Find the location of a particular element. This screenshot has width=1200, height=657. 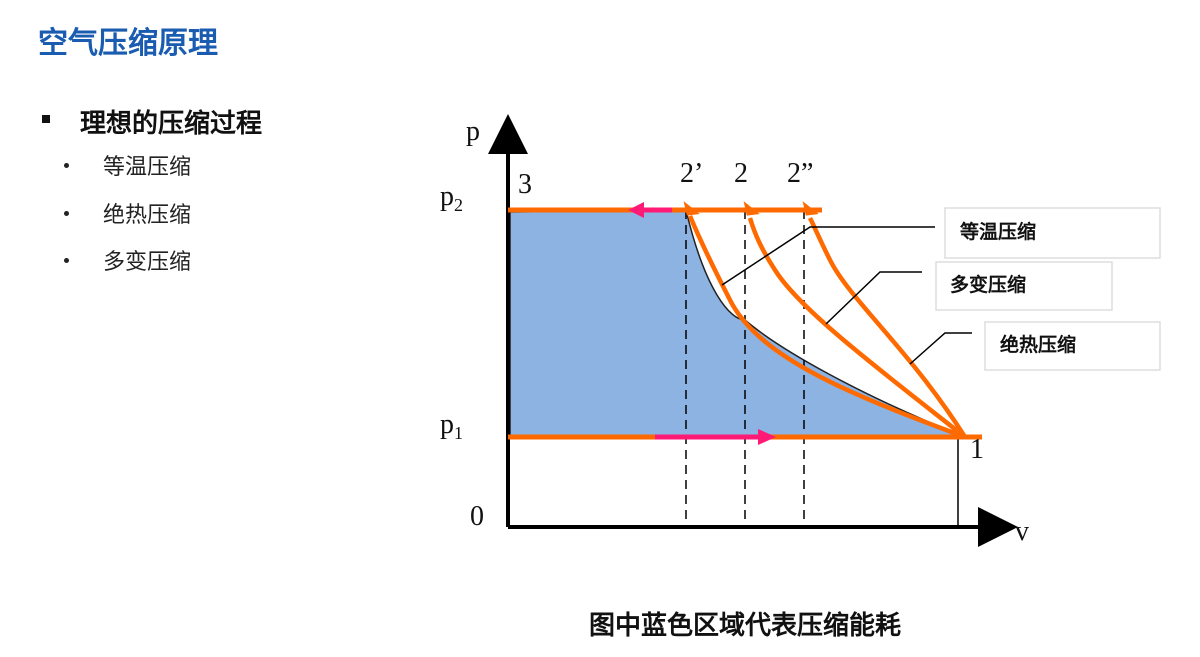

energy-area is located at coordinates (737, 323).